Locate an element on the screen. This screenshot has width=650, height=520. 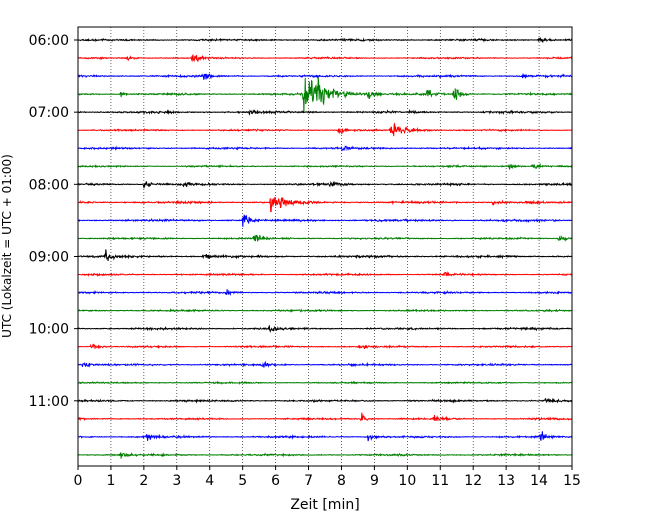
y-tick-label: 06:00 is located at coordinates (49, 41).